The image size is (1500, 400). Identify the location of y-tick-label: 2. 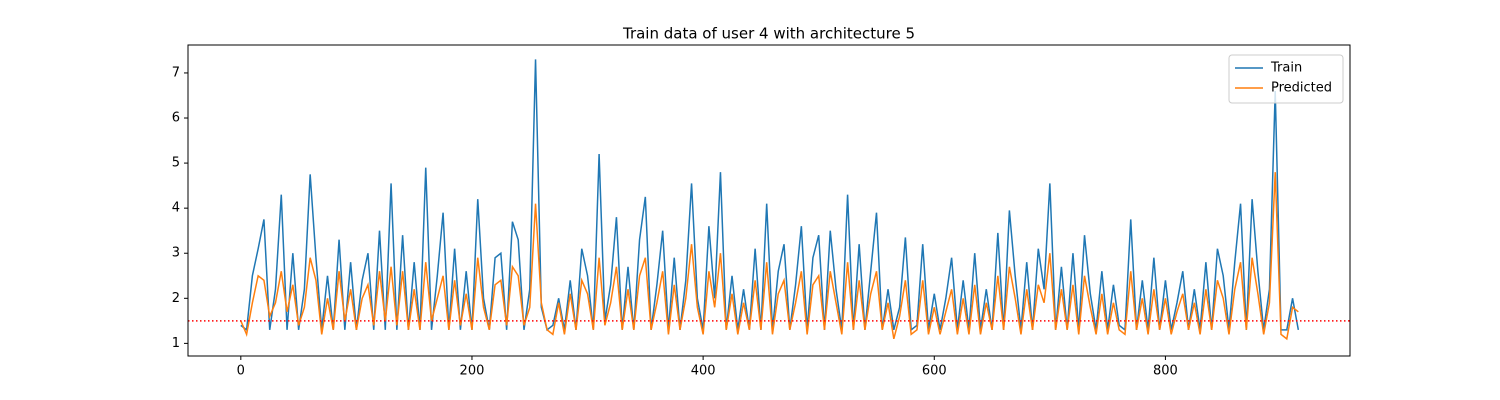
(176, 298).